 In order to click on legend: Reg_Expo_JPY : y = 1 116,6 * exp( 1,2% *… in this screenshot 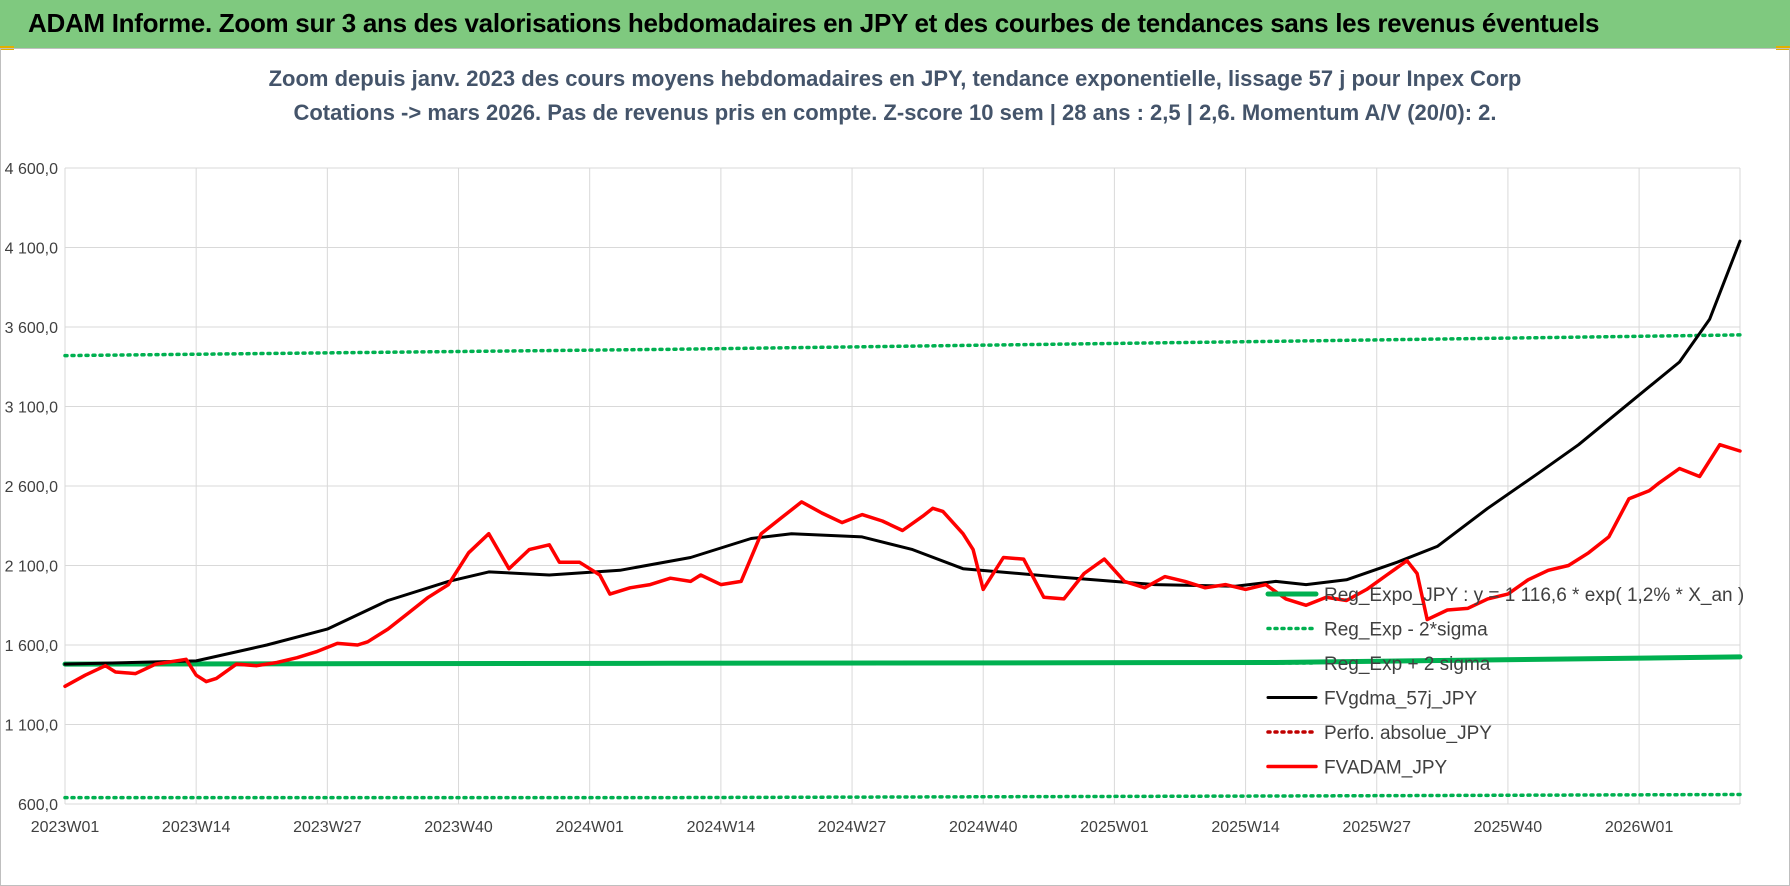, I will do `click(1504, 682)`.